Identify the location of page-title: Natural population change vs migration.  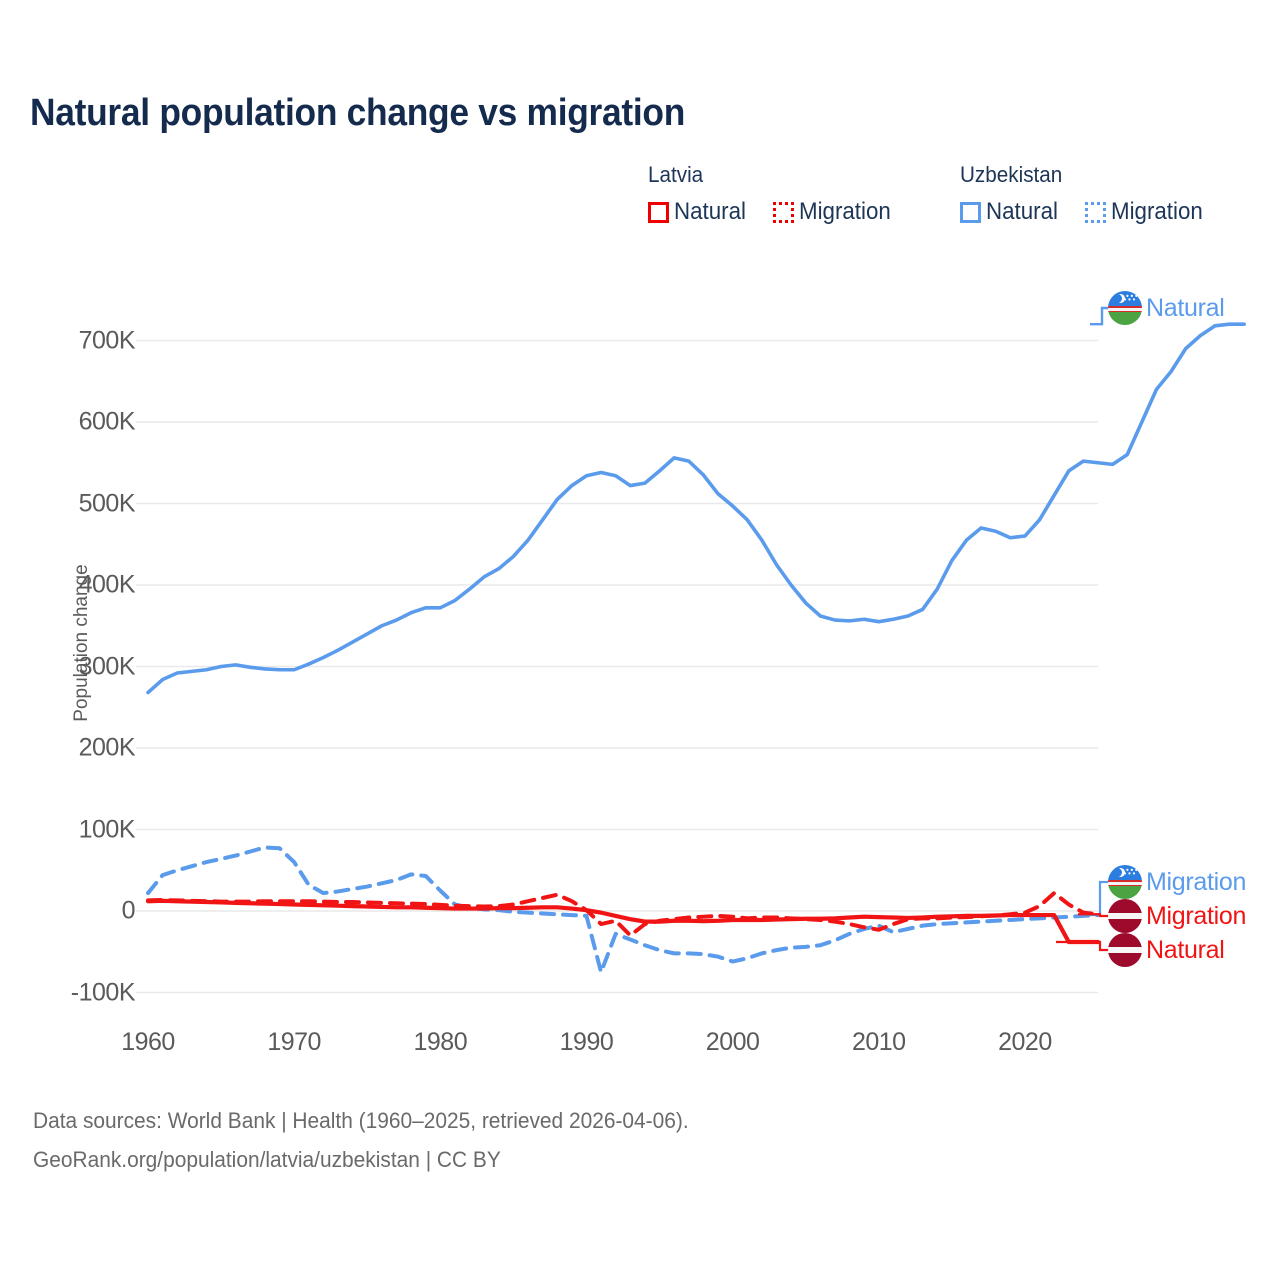
(358, 113).